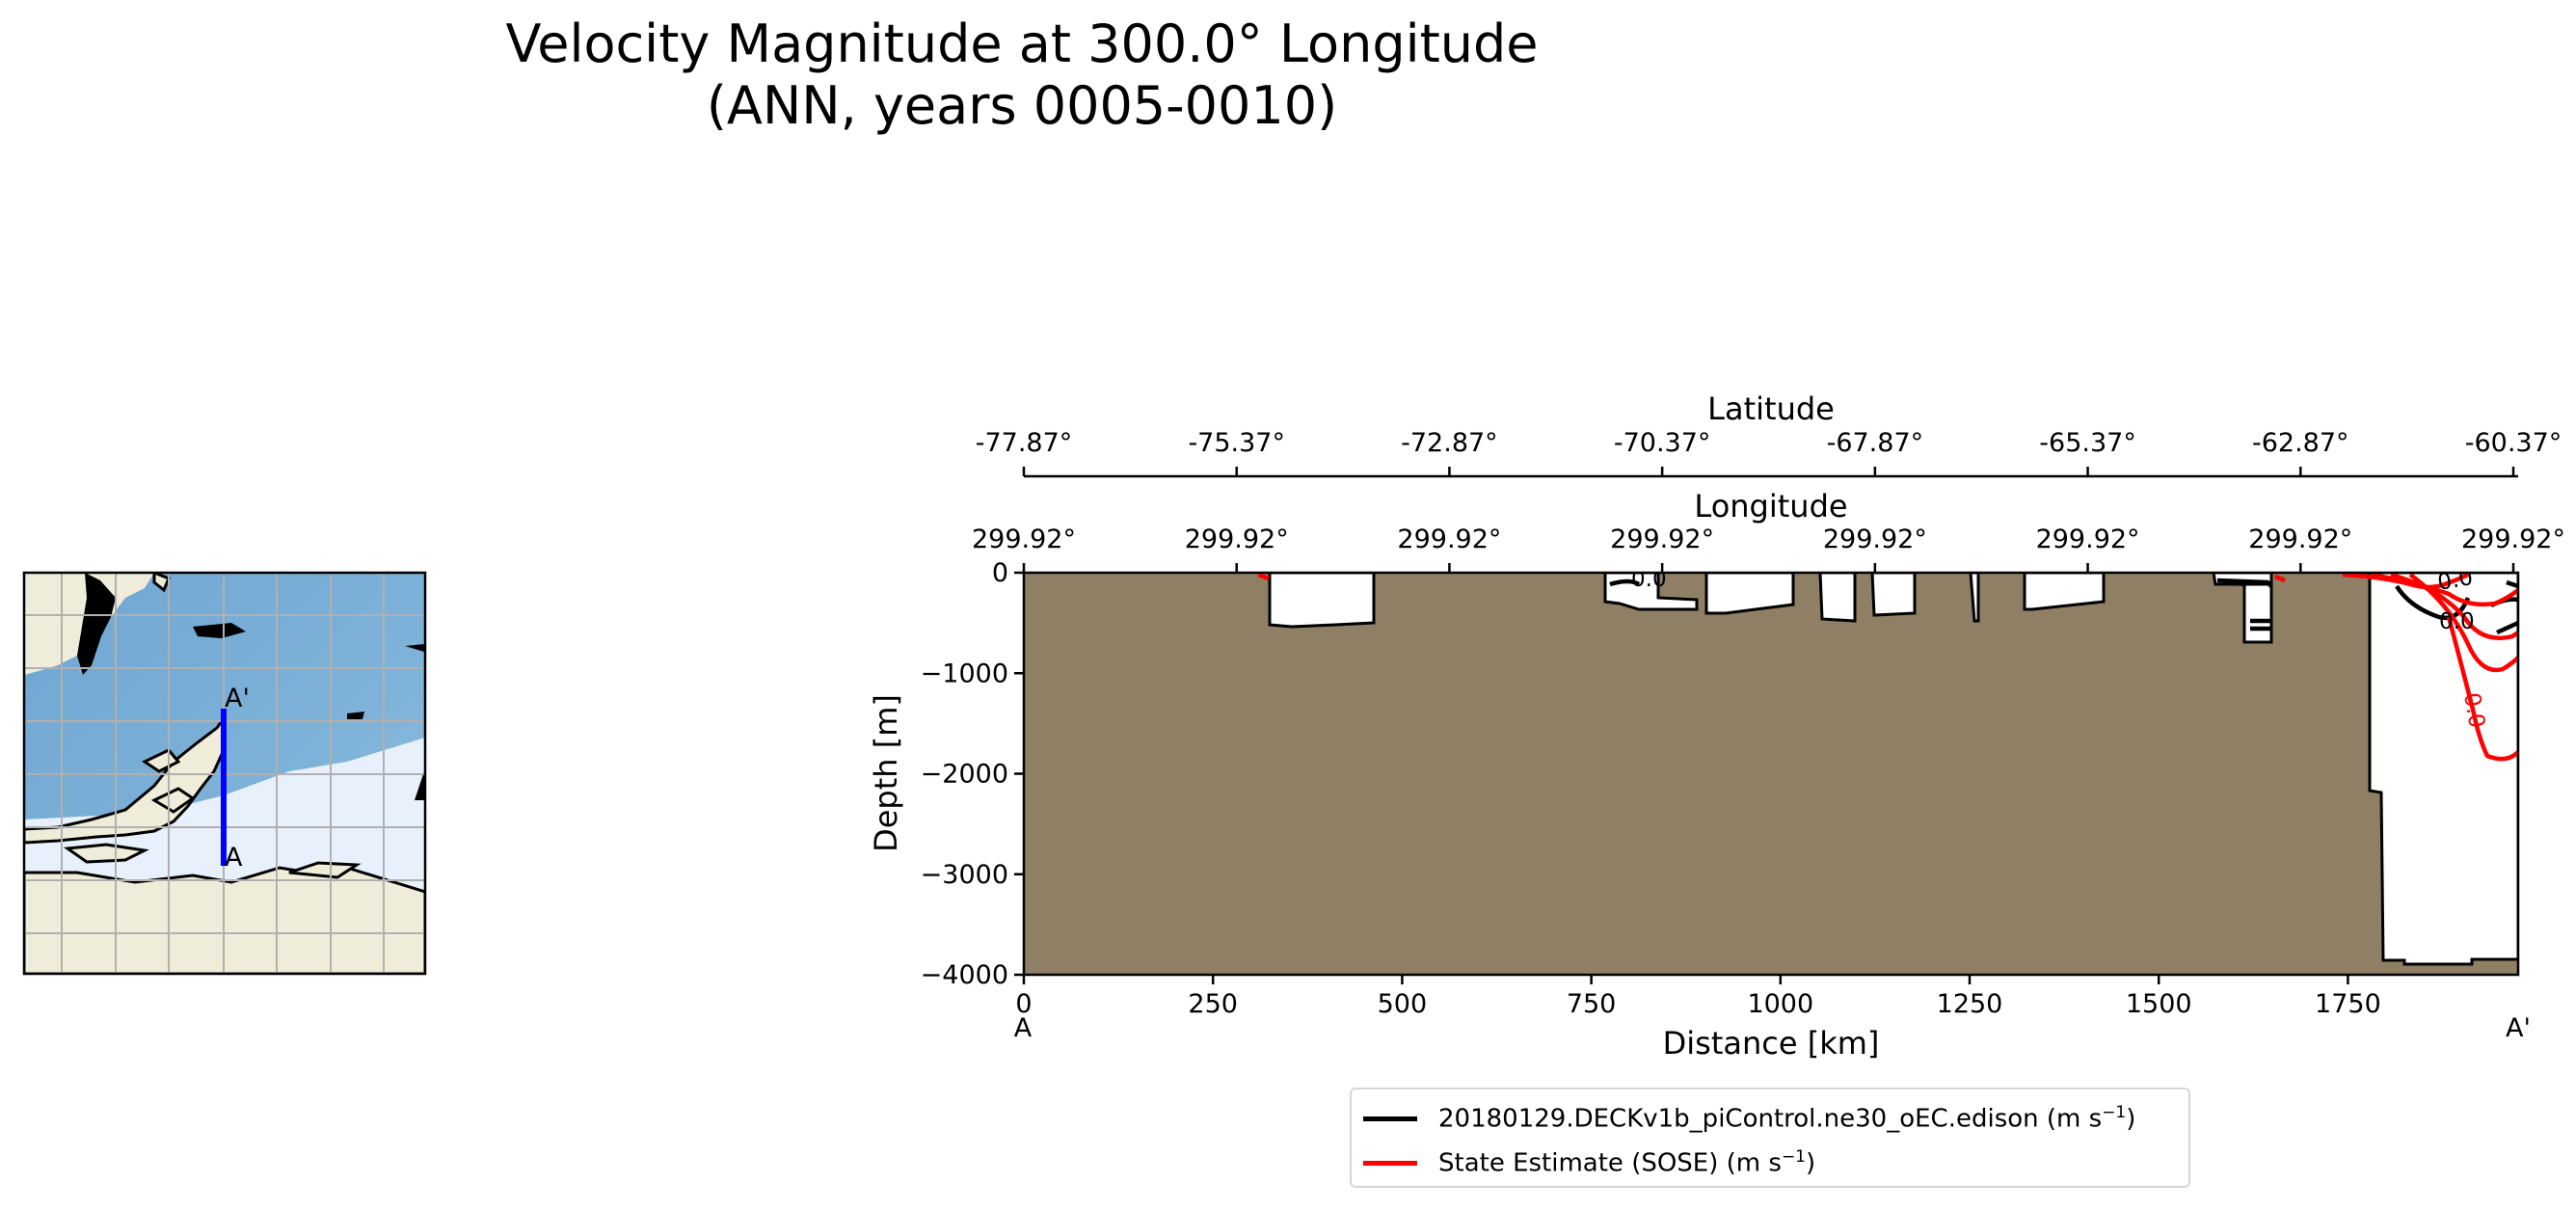 This screenshot has height=1210, width=2576. I want to click on endpoint-right-label: A', so click(2519, 1028).